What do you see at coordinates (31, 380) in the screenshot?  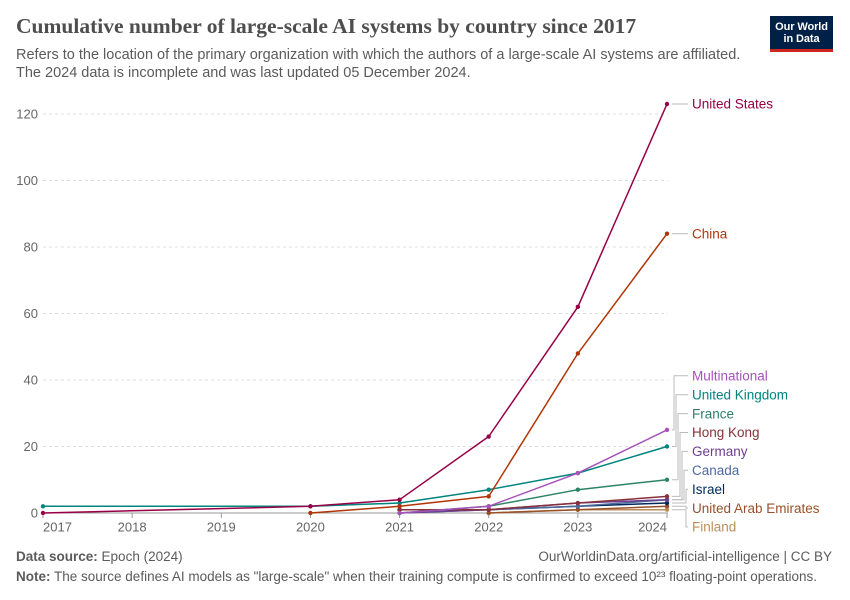 I see `y-tick-label: 40` at bounding box center [31, 380].